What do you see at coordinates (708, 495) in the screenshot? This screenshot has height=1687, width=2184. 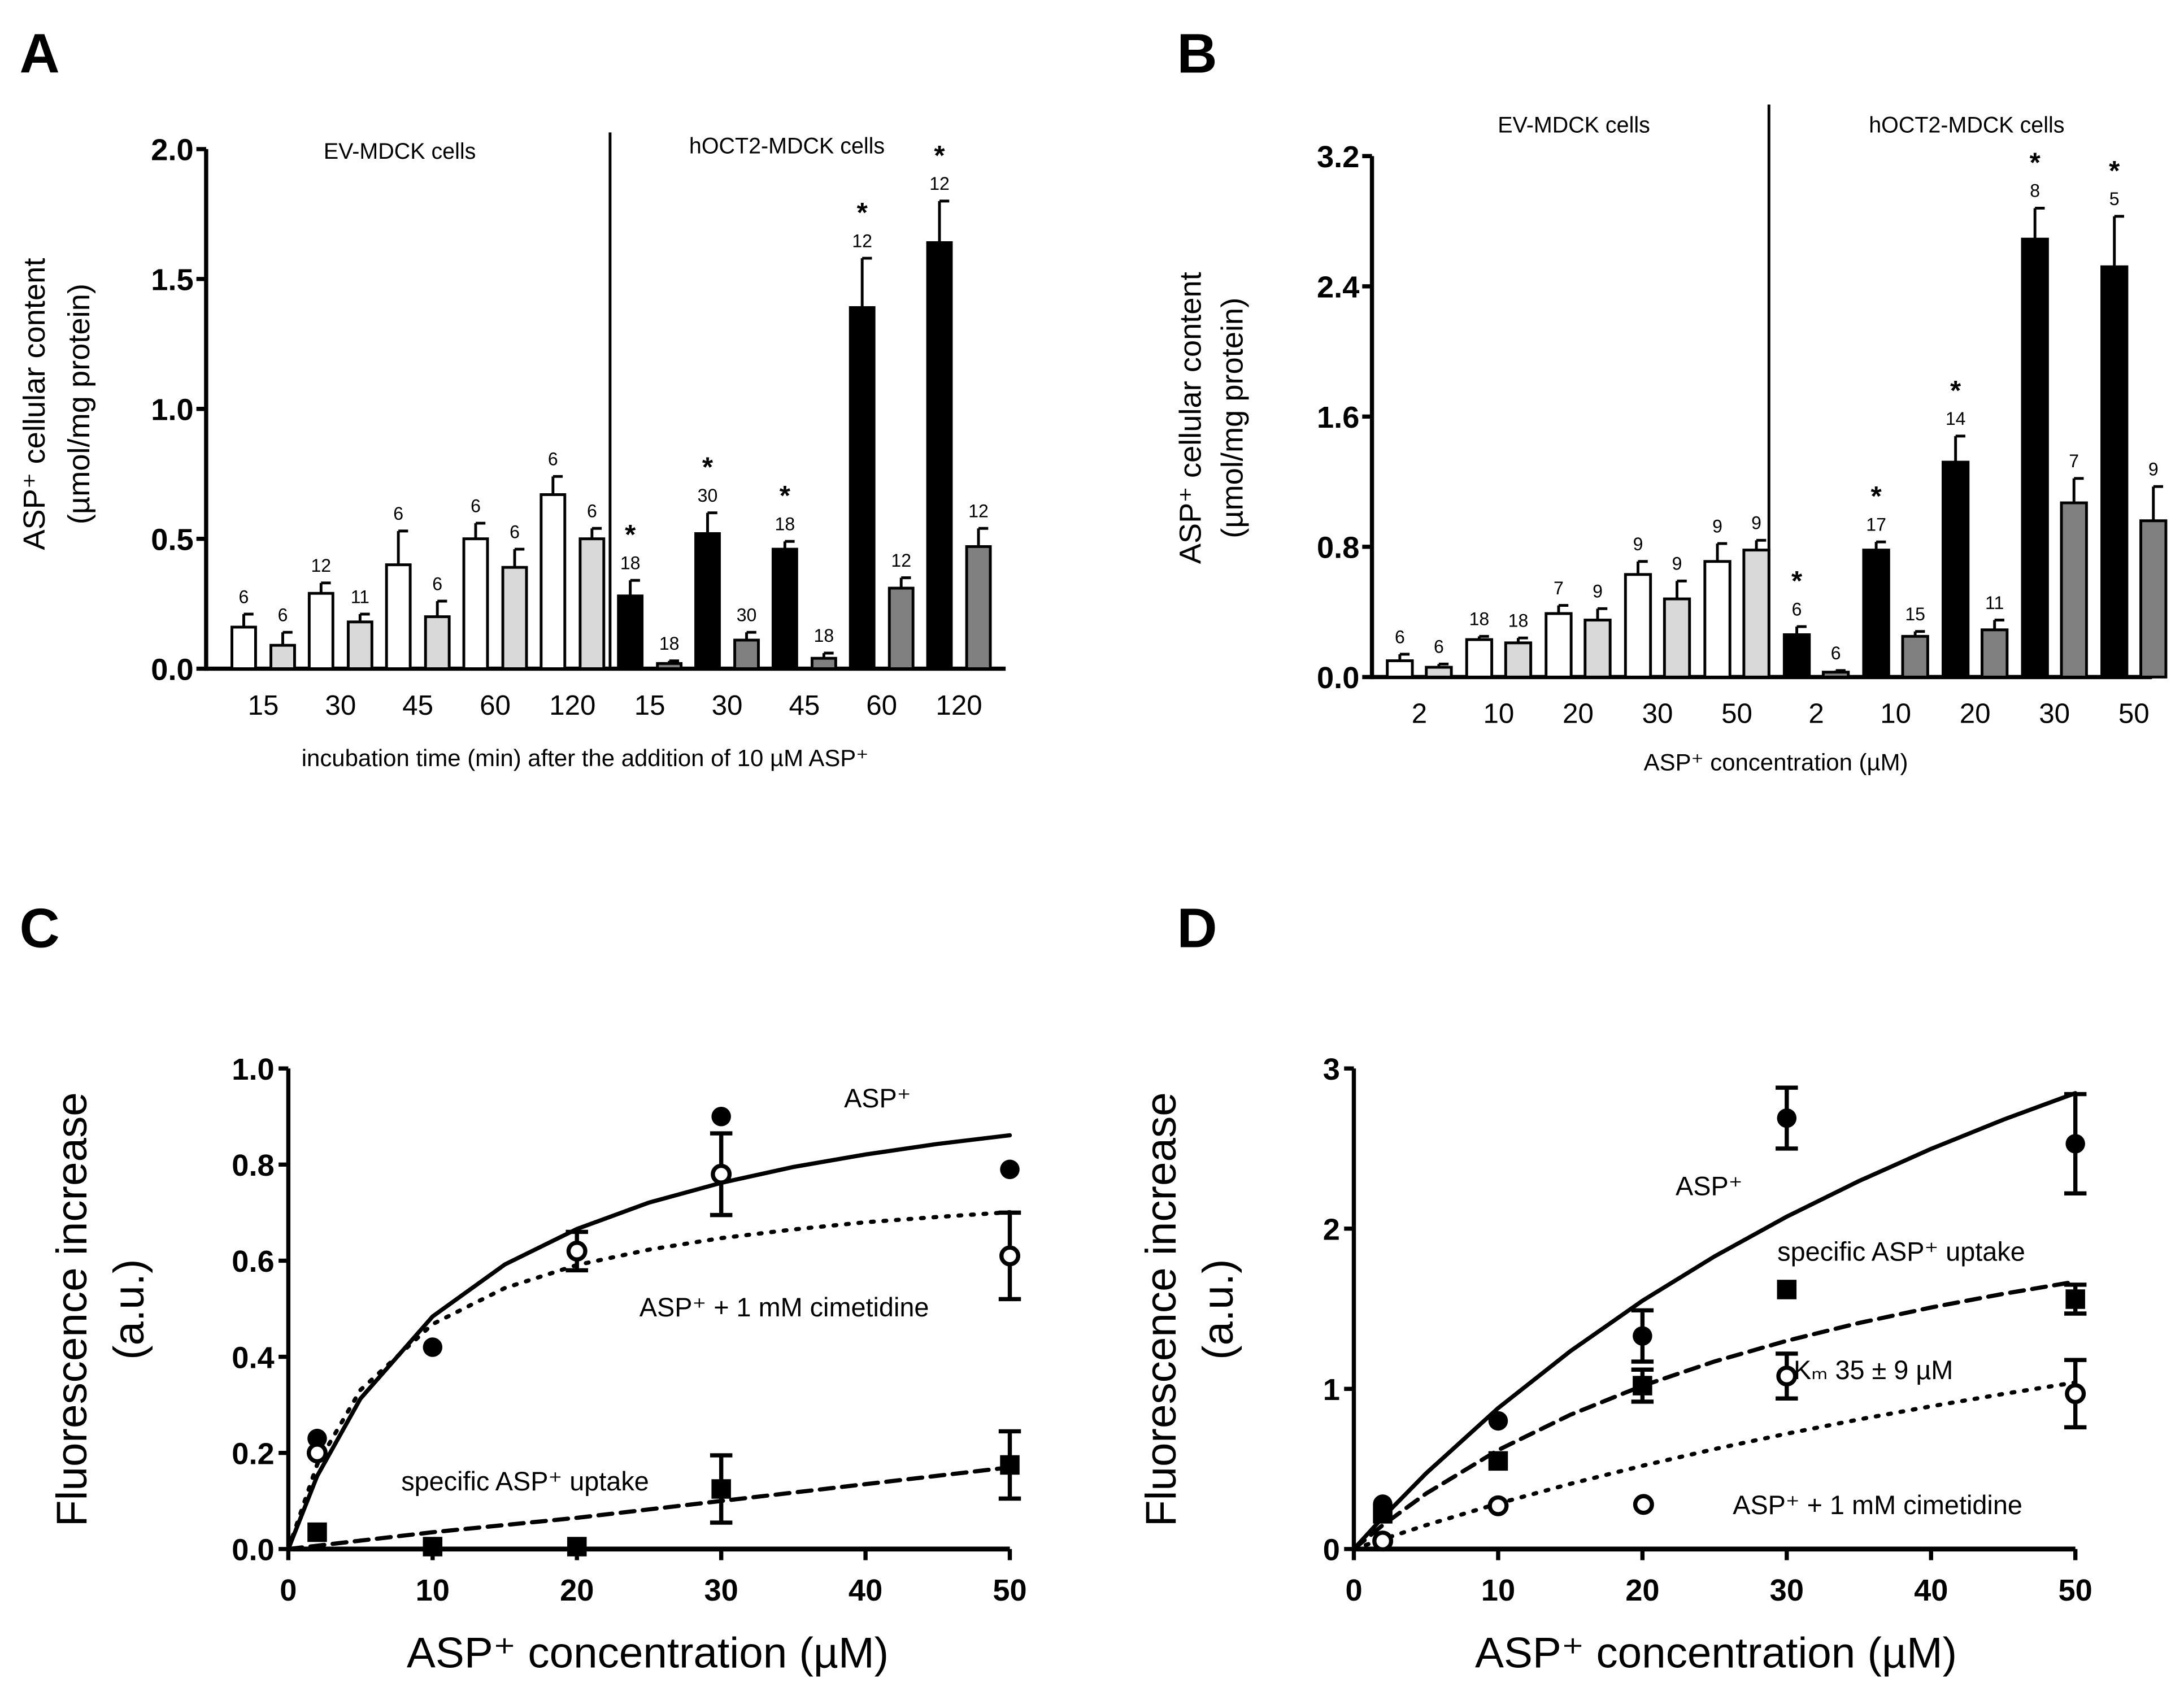 I see `sample-size-label: 30` at bounding box center [708, 495].